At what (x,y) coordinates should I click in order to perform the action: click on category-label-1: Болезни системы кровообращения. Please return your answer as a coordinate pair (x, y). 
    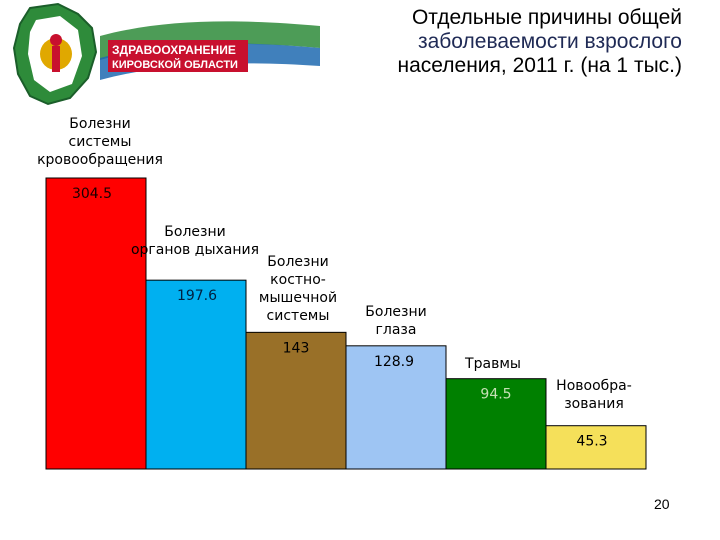
    Looking at the image, I should click on (100, 142).